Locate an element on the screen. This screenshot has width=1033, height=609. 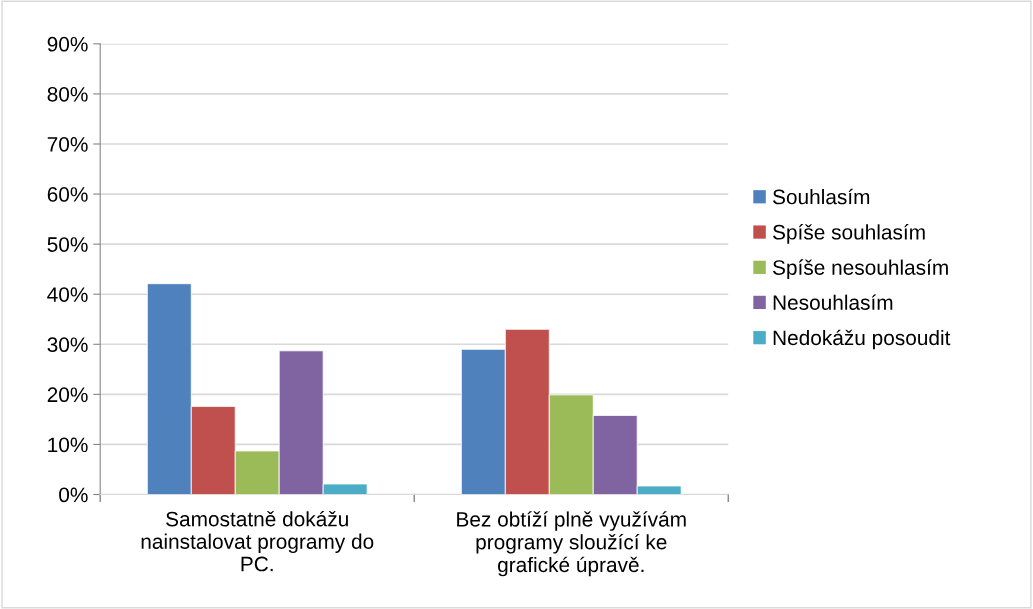
y-tick-label: 70% is located at coordinates (67, 144).